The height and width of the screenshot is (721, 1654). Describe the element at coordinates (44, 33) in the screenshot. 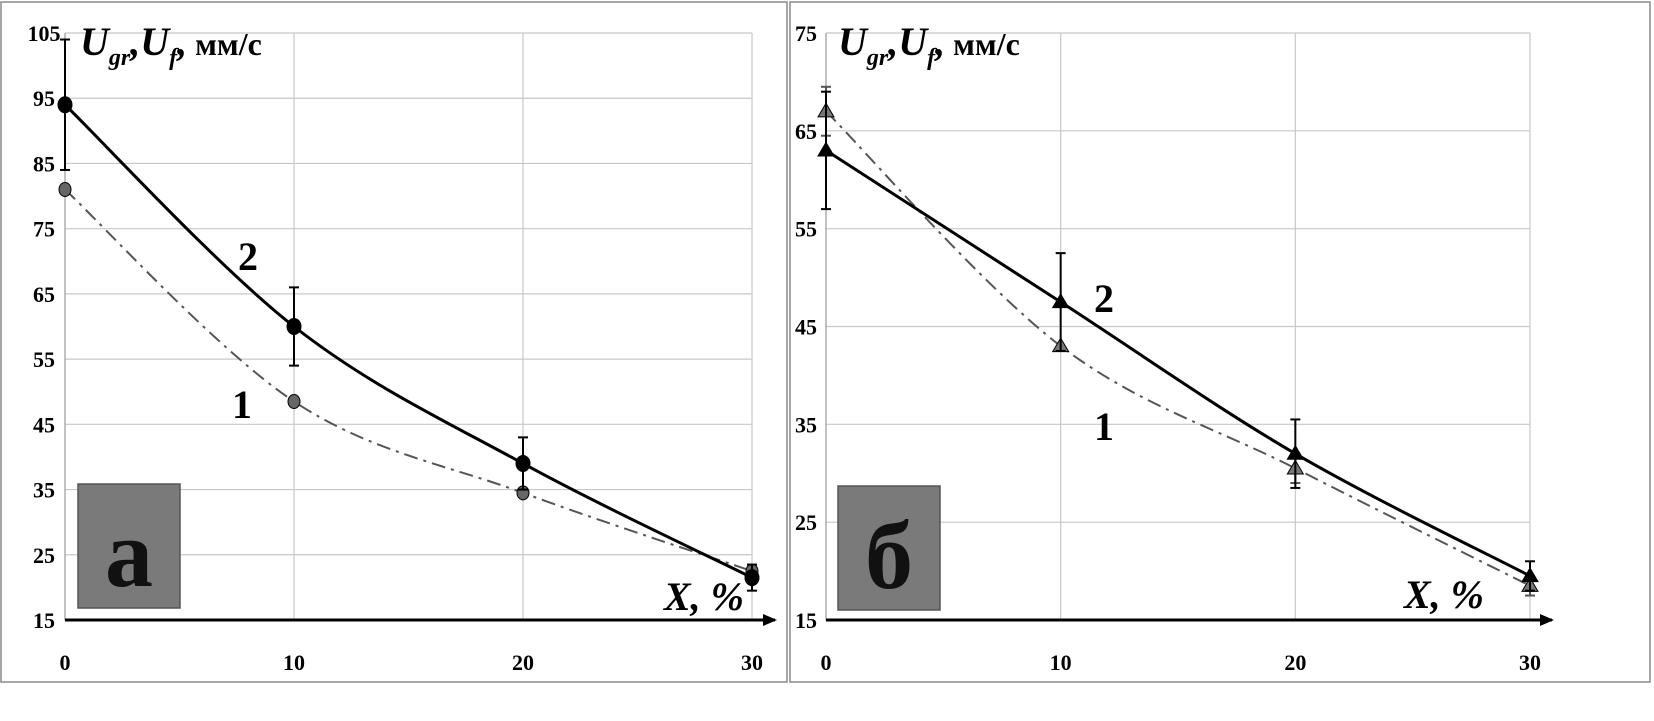

I see `y-tick-label: 105` at that location.